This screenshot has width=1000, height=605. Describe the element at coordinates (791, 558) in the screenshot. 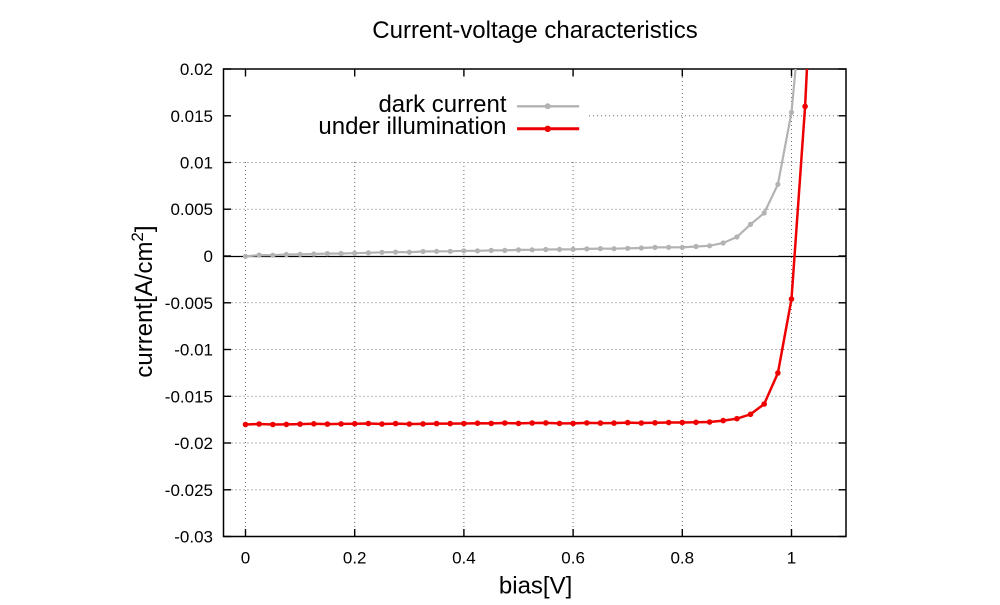

I see `svg-text: 1` at that location.